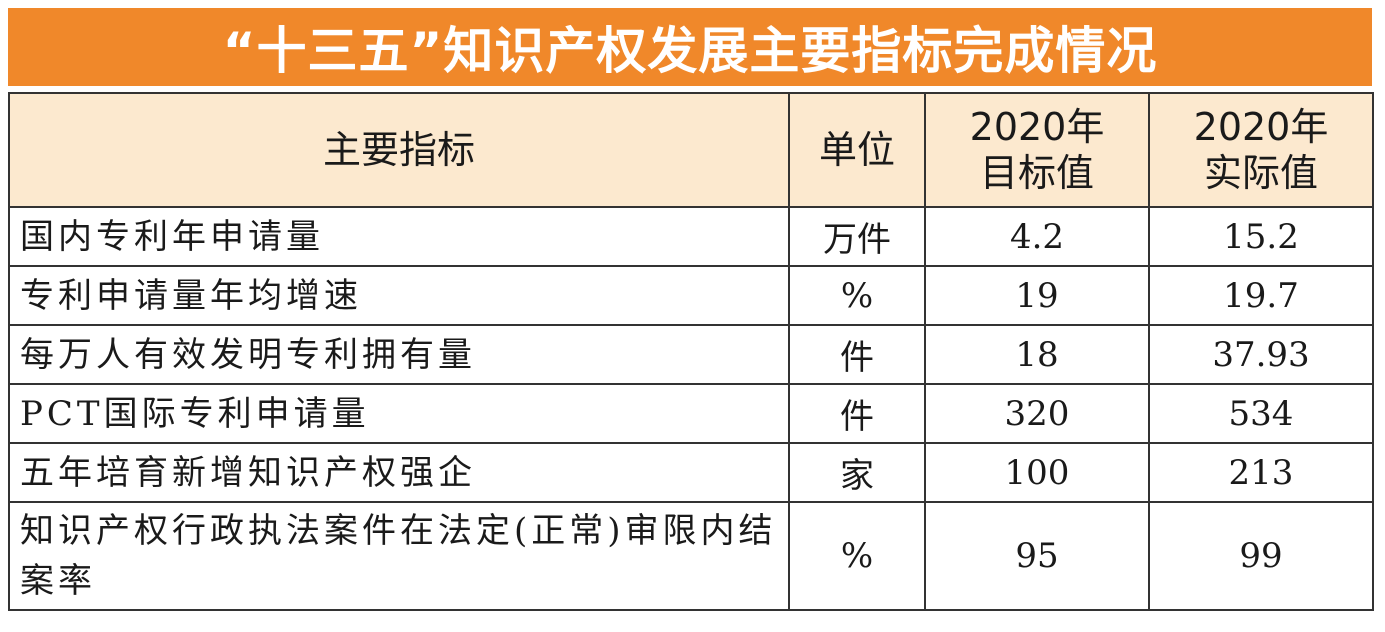 The image size is (1385, 632). Describe the element at coordinates (857, 150) in the screenshot. I see `header-unit: 单位` at that location.